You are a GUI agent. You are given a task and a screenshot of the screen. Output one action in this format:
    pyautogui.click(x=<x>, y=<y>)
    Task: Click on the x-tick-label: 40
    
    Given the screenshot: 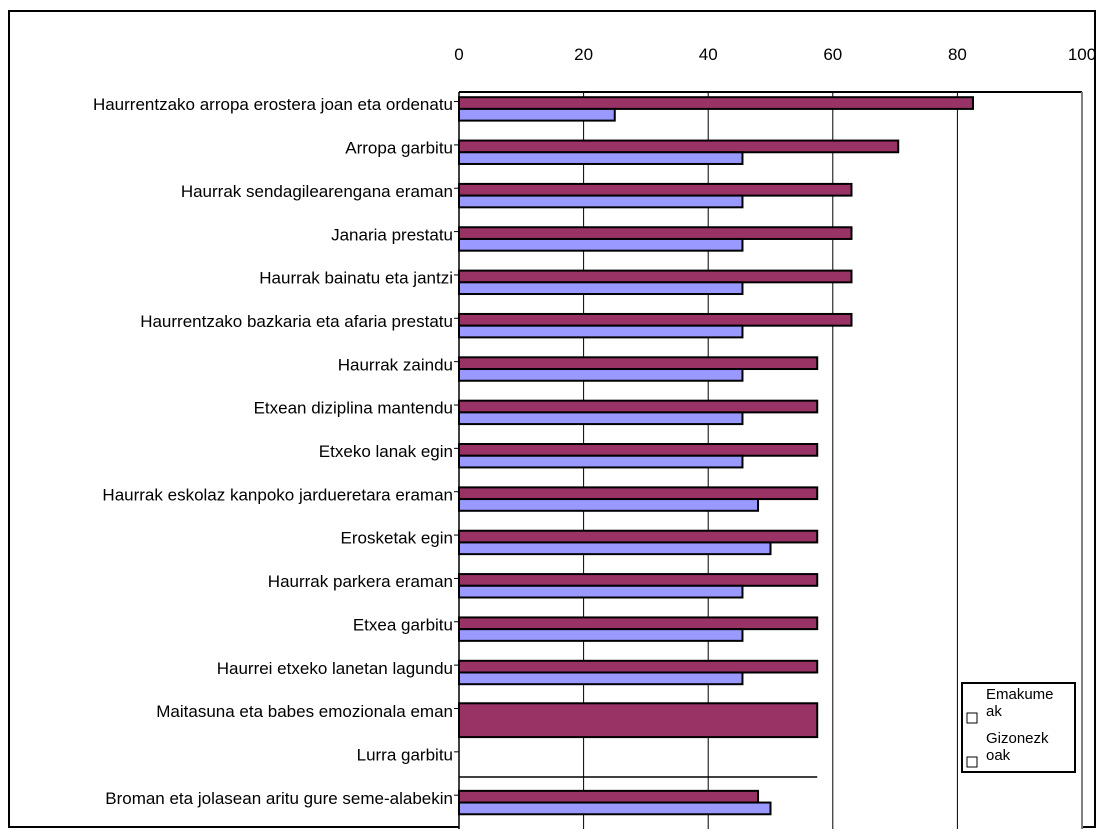 What is the action you would take?
    pyautogui.click(x=708, y=54)
    